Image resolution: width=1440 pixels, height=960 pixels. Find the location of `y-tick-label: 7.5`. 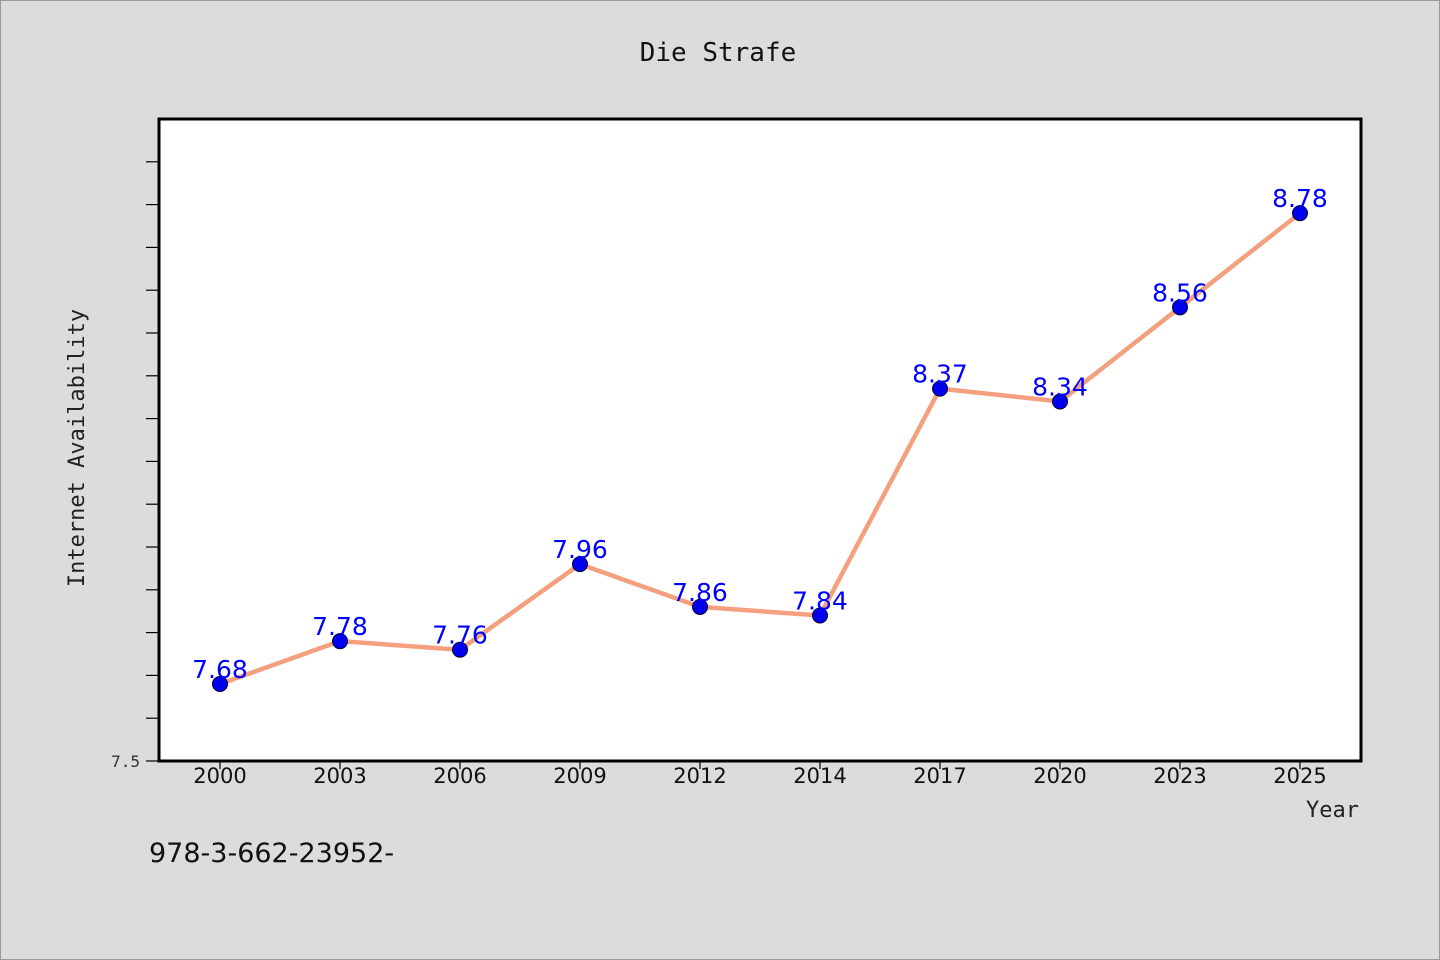

y-tick-label: 7.5 is located at coordinates (125, 761).